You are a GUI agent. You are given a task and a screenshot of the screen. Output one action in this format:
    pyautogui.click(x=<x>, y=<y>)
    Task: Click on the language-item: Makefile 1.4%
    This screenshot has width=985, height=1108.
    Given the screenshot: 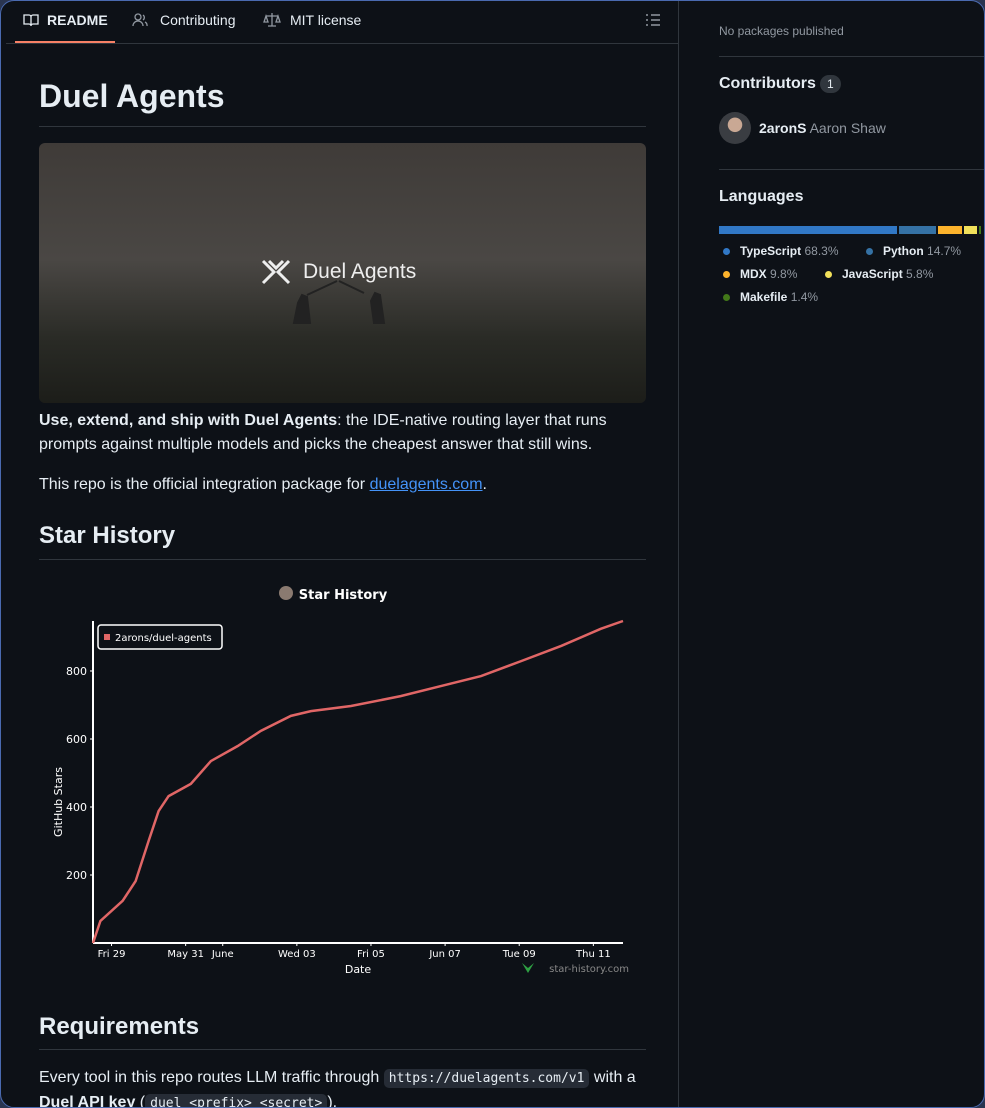 What is the action you would take?
    pyautogui.click(x=770, y=297)
    